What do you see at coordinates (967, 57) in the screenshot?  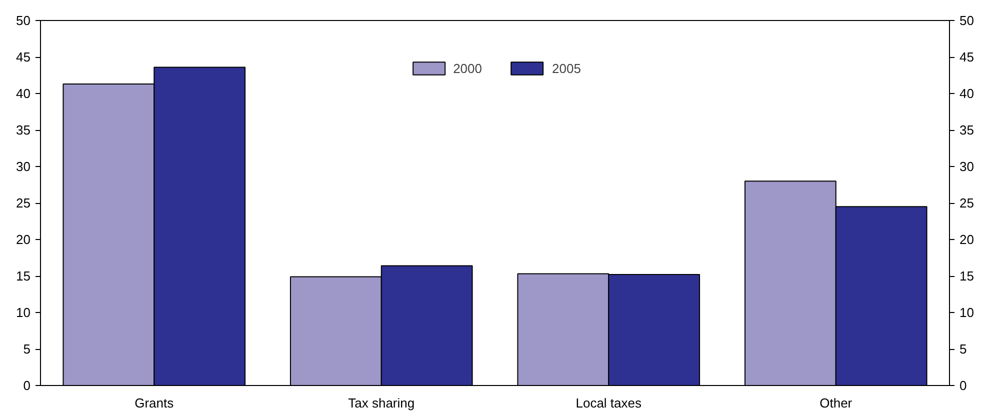 I see `y2-tick-label: 45` at bounding box center [967, 57].